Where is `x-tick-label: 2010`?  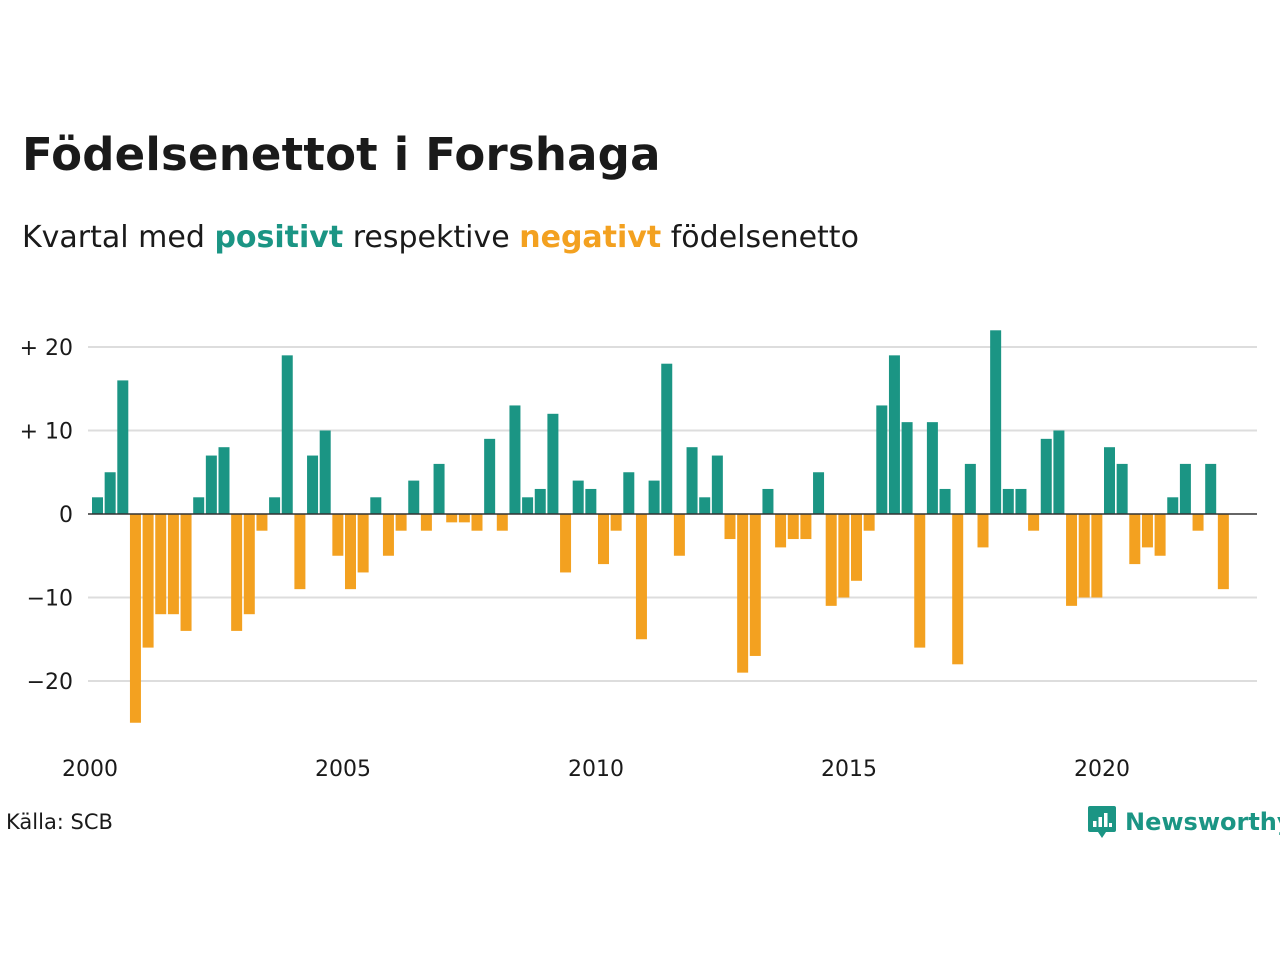 x-tick-label: 2010 is located at coordinates (596, 769).